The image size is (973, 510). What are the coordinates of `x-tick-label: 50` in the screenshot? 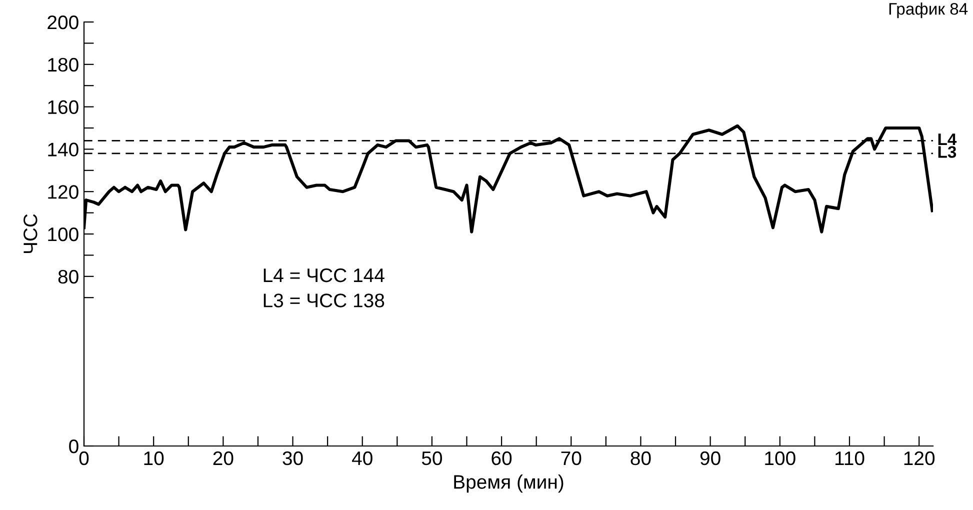 It's located at (432, 458).